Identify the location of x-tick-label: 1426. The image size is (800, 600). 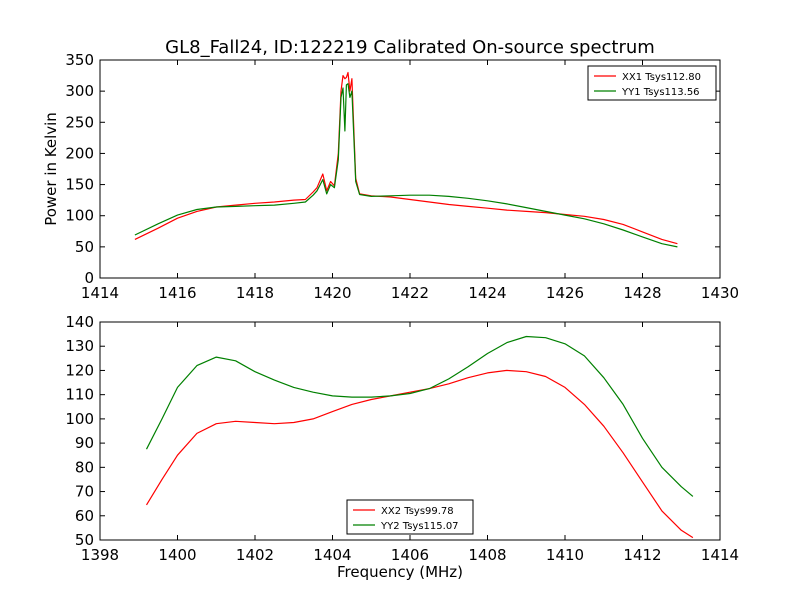
(565, 293).